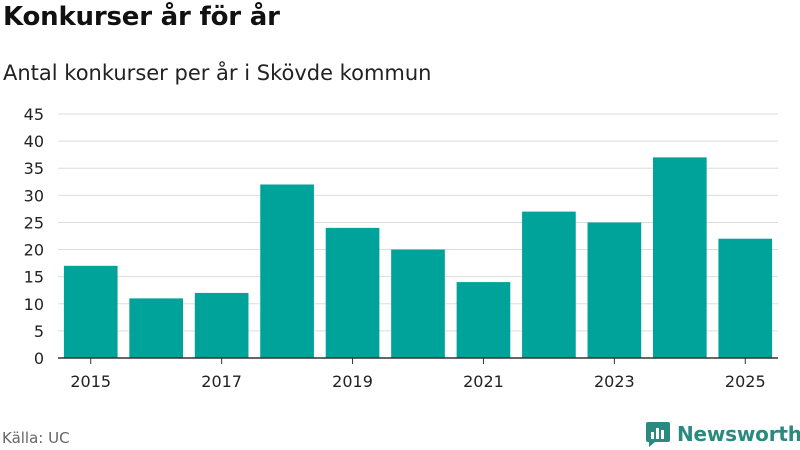 This screenshot has height=450, width=800. What do you see at coordinates (36, 438) in the screenshot?
I see `source-note: Källa: UC` at bounding box center [36, 438].